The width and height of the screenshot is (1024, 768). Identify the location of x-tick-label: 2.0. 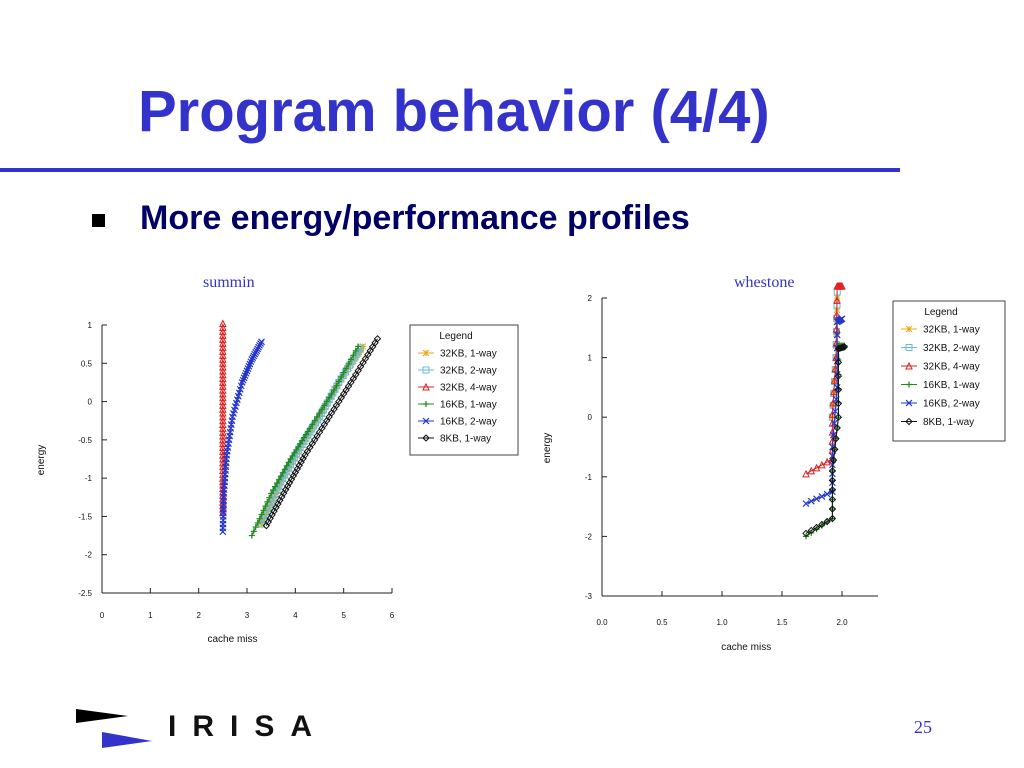
(842, 622).